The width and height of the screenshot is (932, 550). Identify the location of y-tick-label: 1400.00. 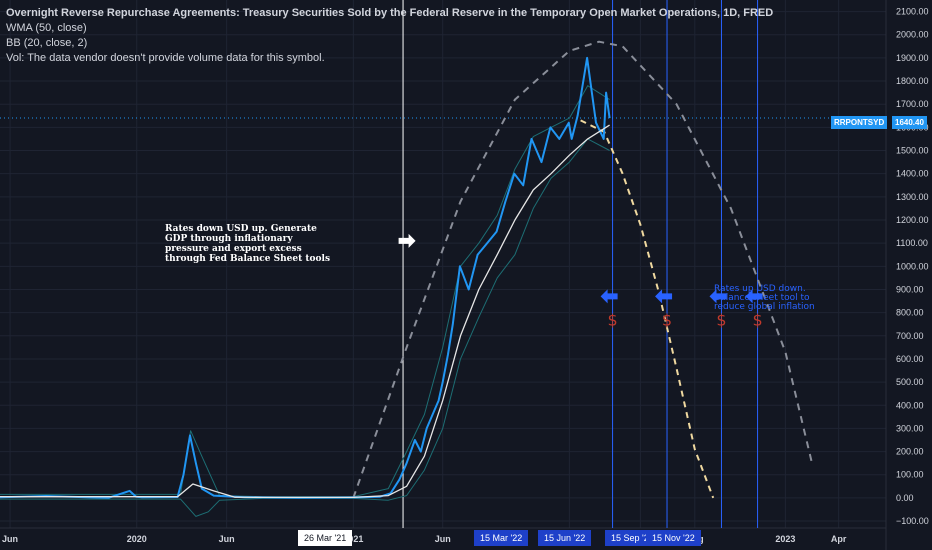
(912, 174).